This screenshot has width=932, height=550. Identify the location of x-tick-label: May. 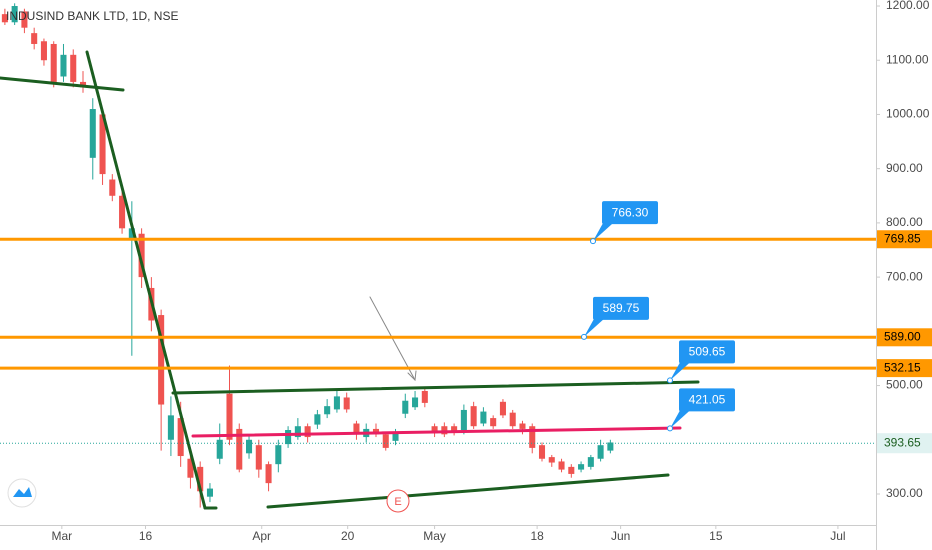
(434, 536).